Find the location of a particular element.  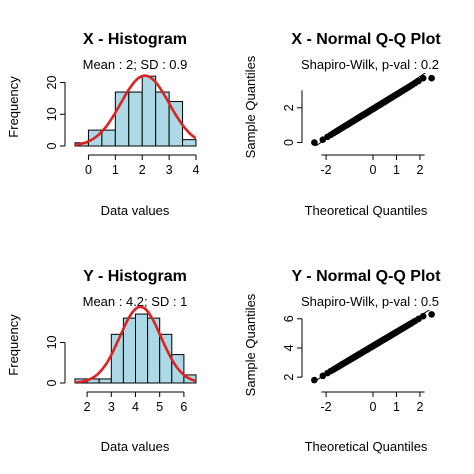

chart-subtitle: Shapiro-Wilk, p-val : 0.5 is located at coordinates (370, 301).